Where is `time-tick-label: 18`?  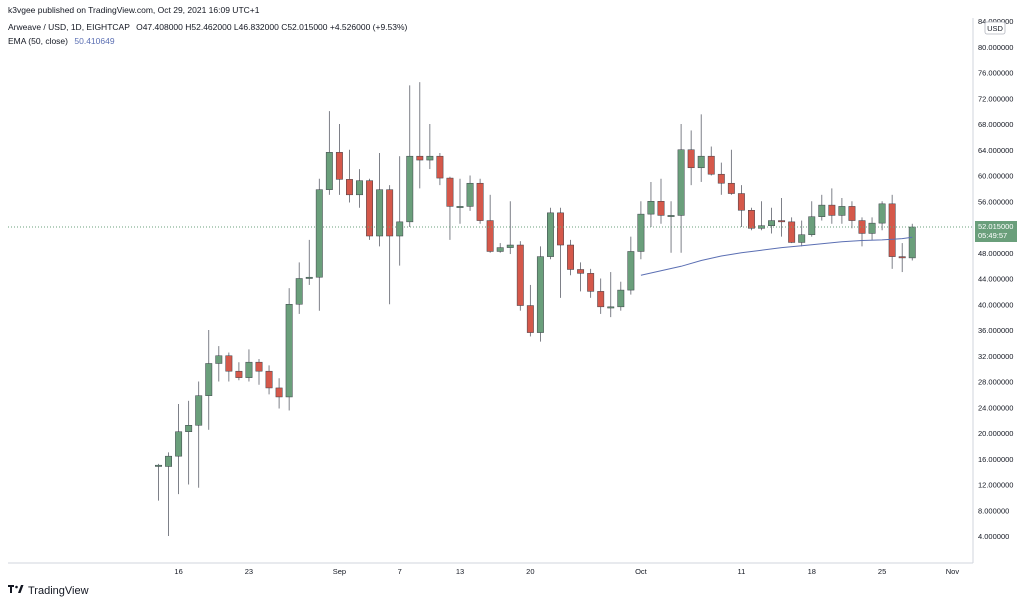
time-tick-label: 18 is located at coordinates (812, 571).